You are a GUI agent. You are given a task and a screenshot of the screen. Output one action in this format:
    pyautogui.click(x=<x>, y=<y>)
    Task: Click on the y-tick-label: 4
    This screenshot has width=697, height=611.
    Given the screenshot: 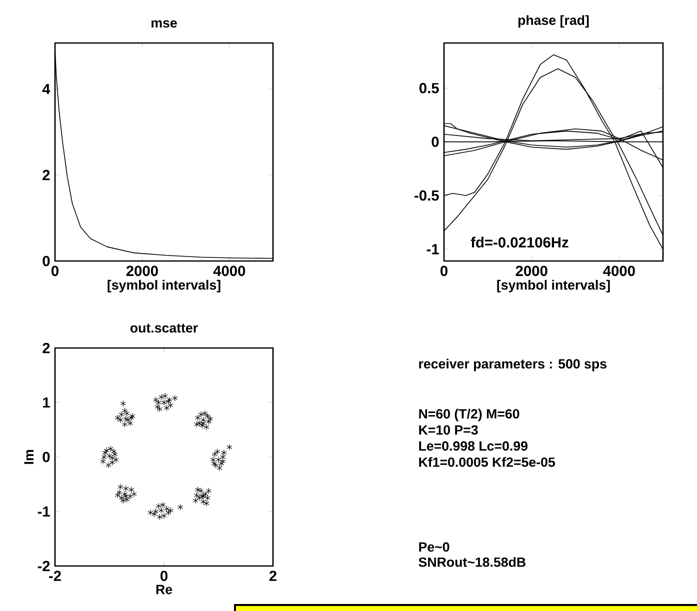 What is the action you would take?
    pyautogui.click(x=46, y=89)
    